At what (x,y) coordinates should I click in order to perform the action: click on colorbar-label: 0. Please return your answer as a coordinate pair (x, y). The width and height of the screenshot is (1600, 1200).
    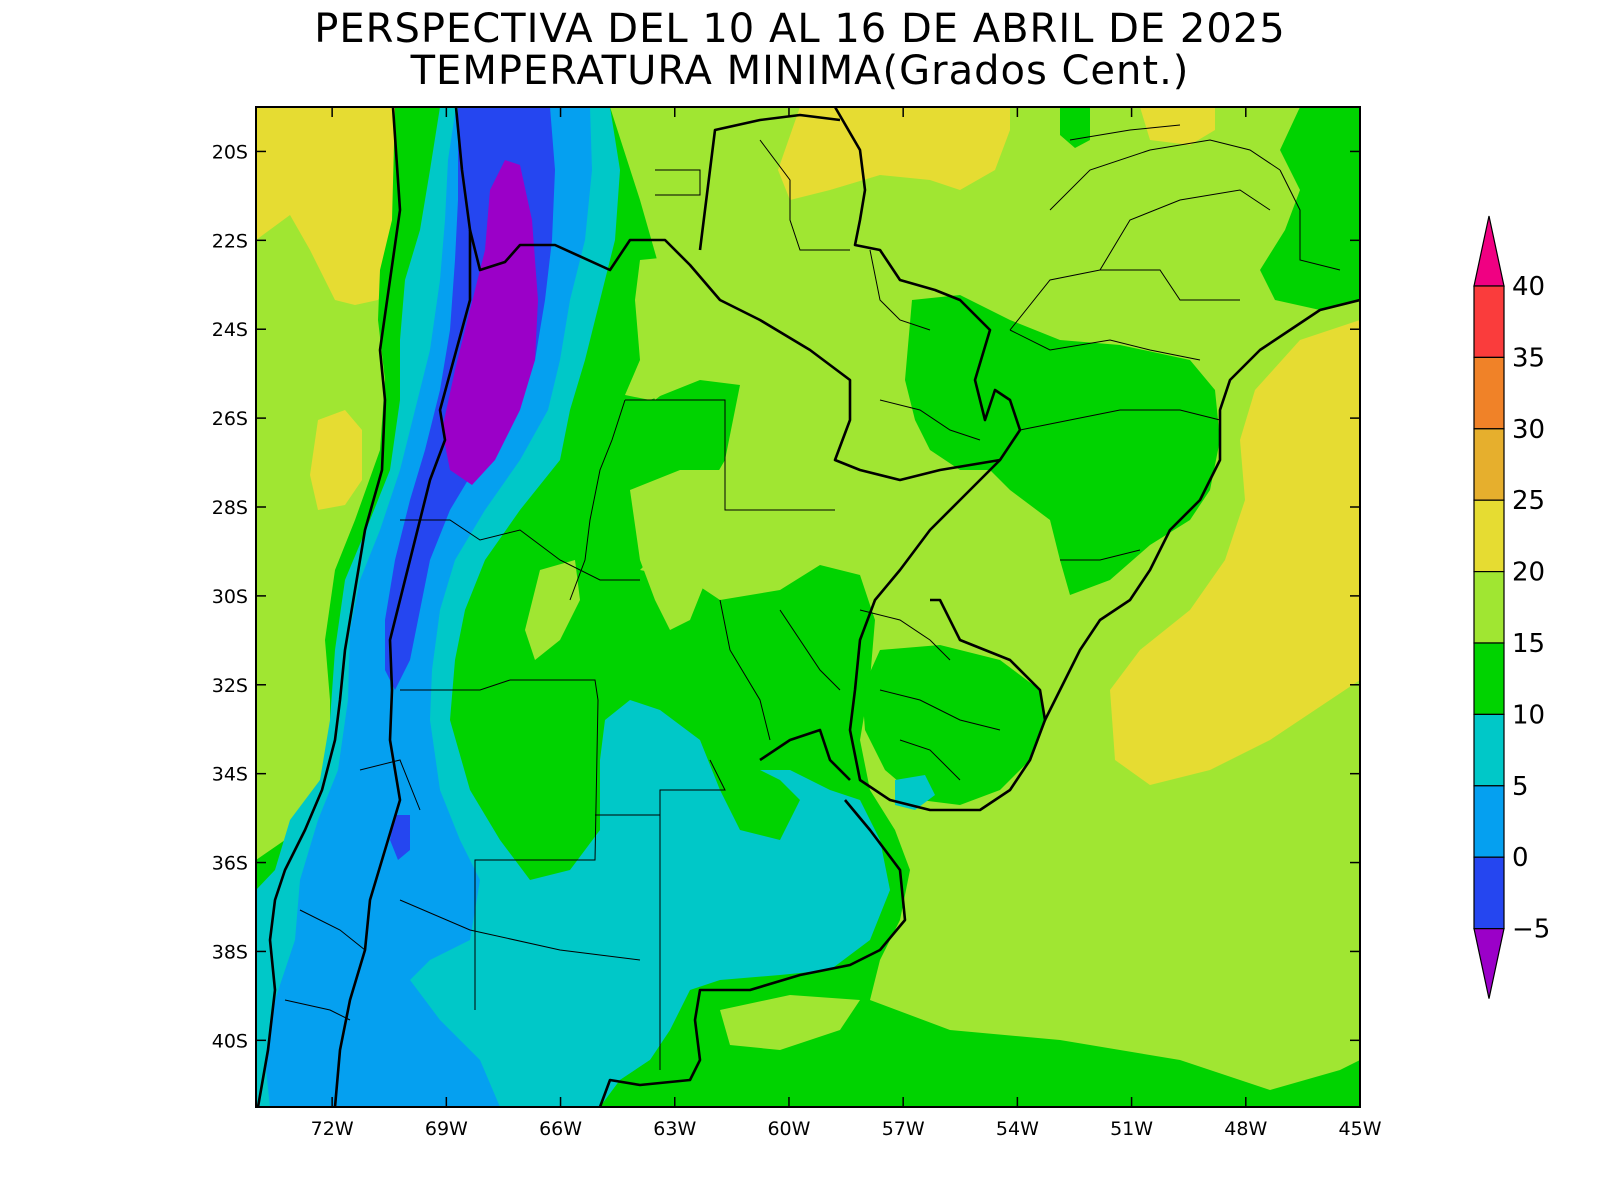
    Looking at the image, I should click on (1520, 858).